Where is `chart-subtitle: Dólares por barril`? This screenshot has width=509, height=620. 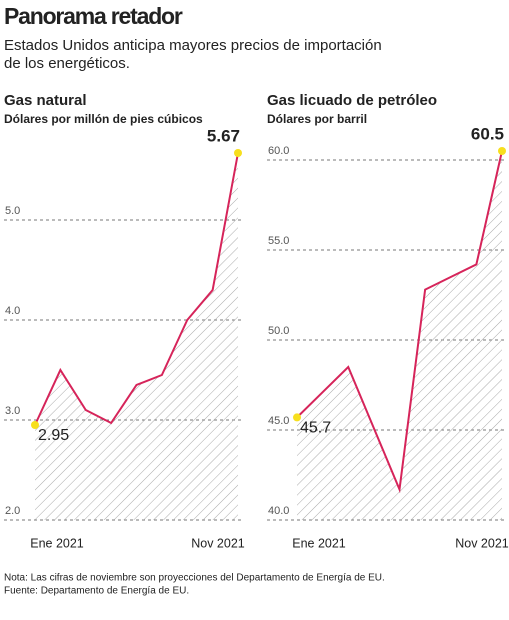
chart-subtitle: Dólares por barril is located at coordinates (317, 119).